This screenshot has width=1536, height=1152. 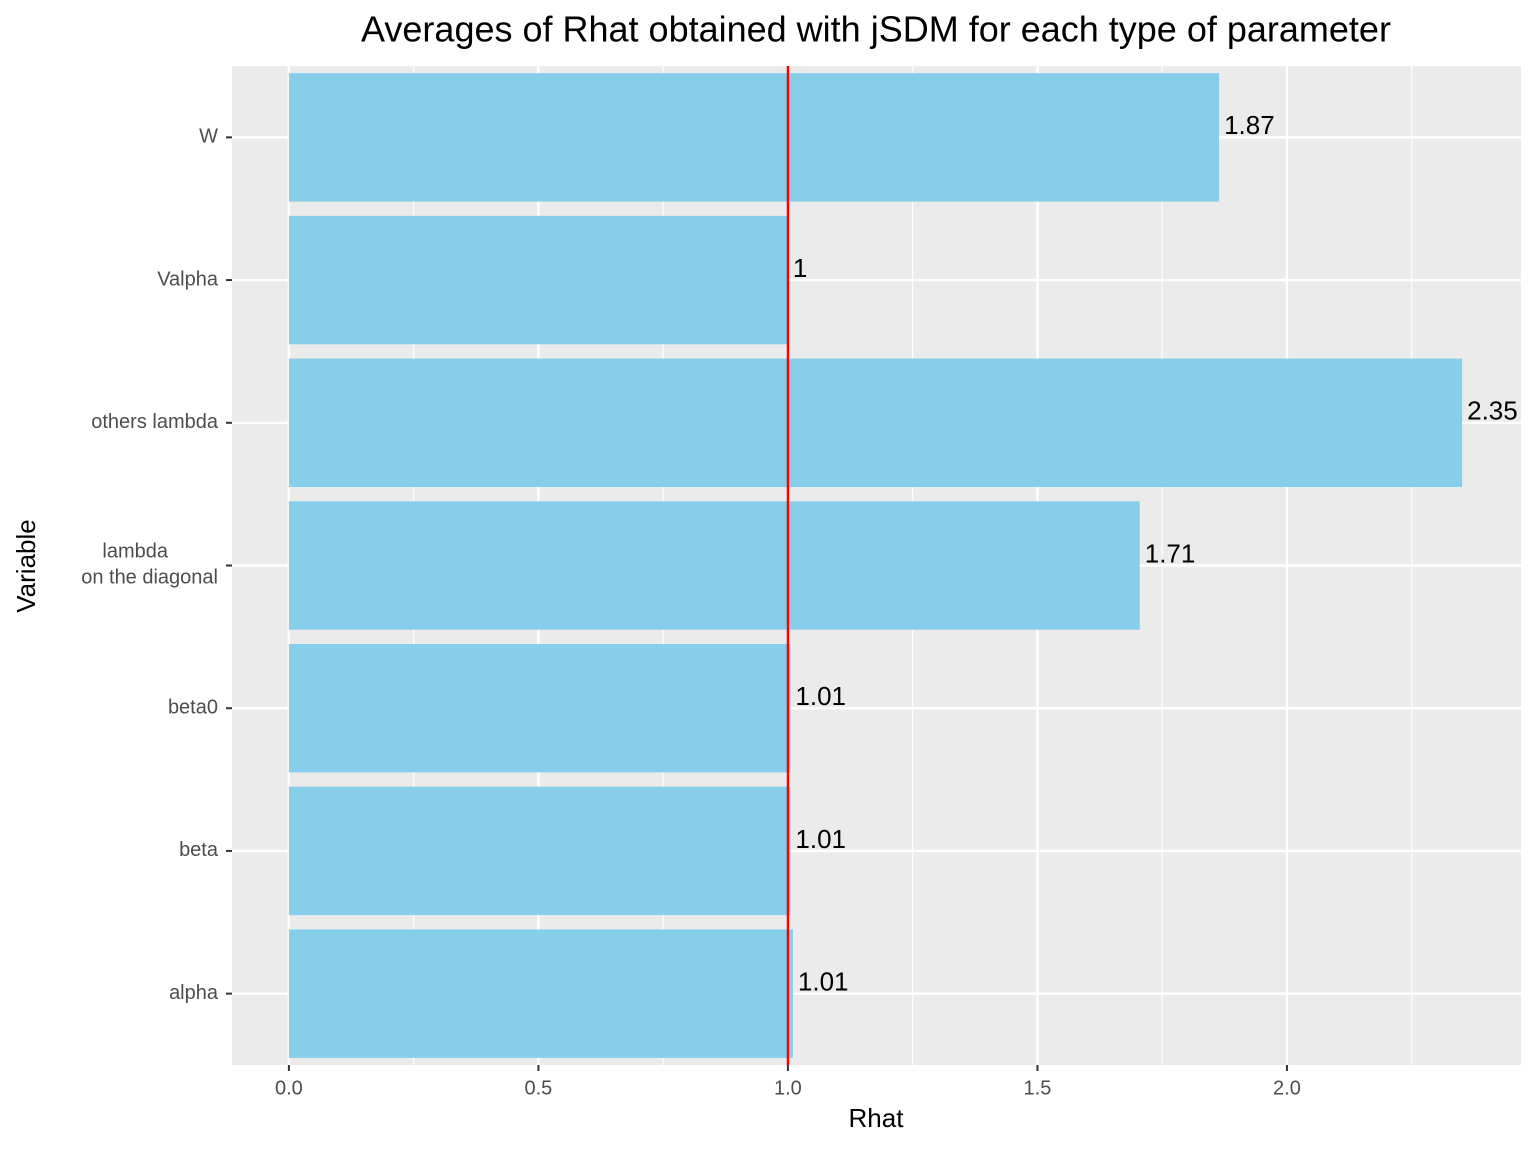 What do you see at coordinates (1287, 1088) in the screenshot?
I see `x-tick-label: 2.0` at bounding box center [1287, 1088].